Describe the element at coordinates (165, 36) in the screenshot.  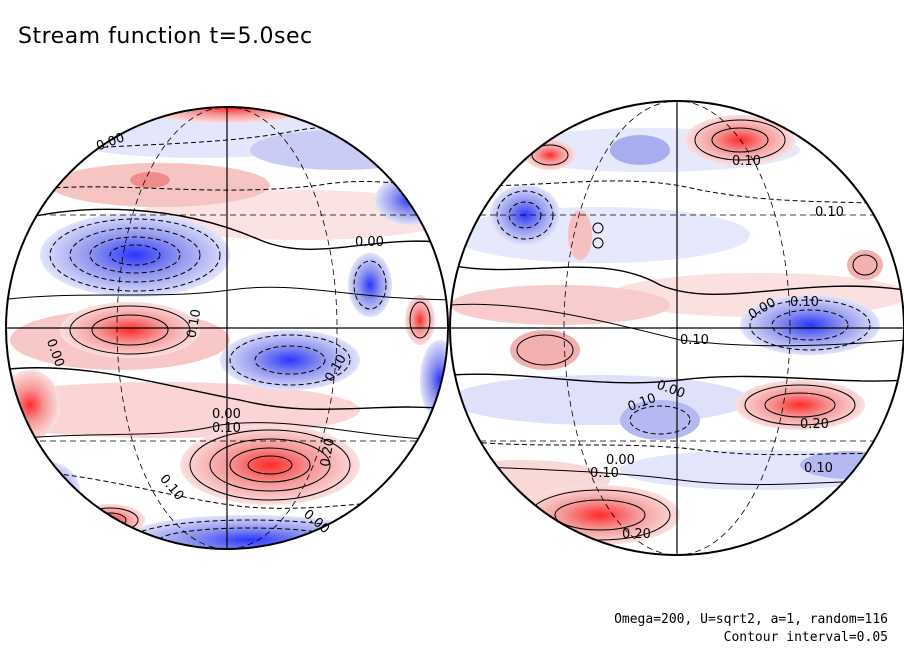
I see `plot-title: Stream function t=5.0sec` at that location.